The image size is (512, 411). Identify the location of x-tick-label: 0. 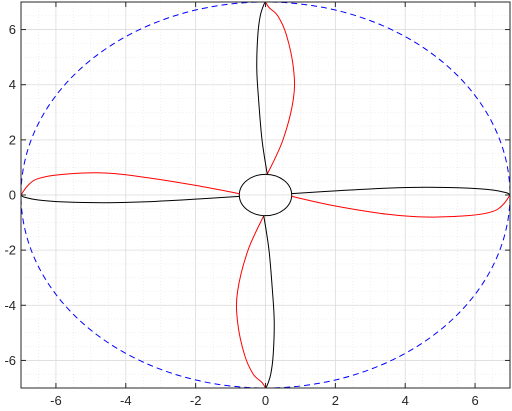
(265, 400).